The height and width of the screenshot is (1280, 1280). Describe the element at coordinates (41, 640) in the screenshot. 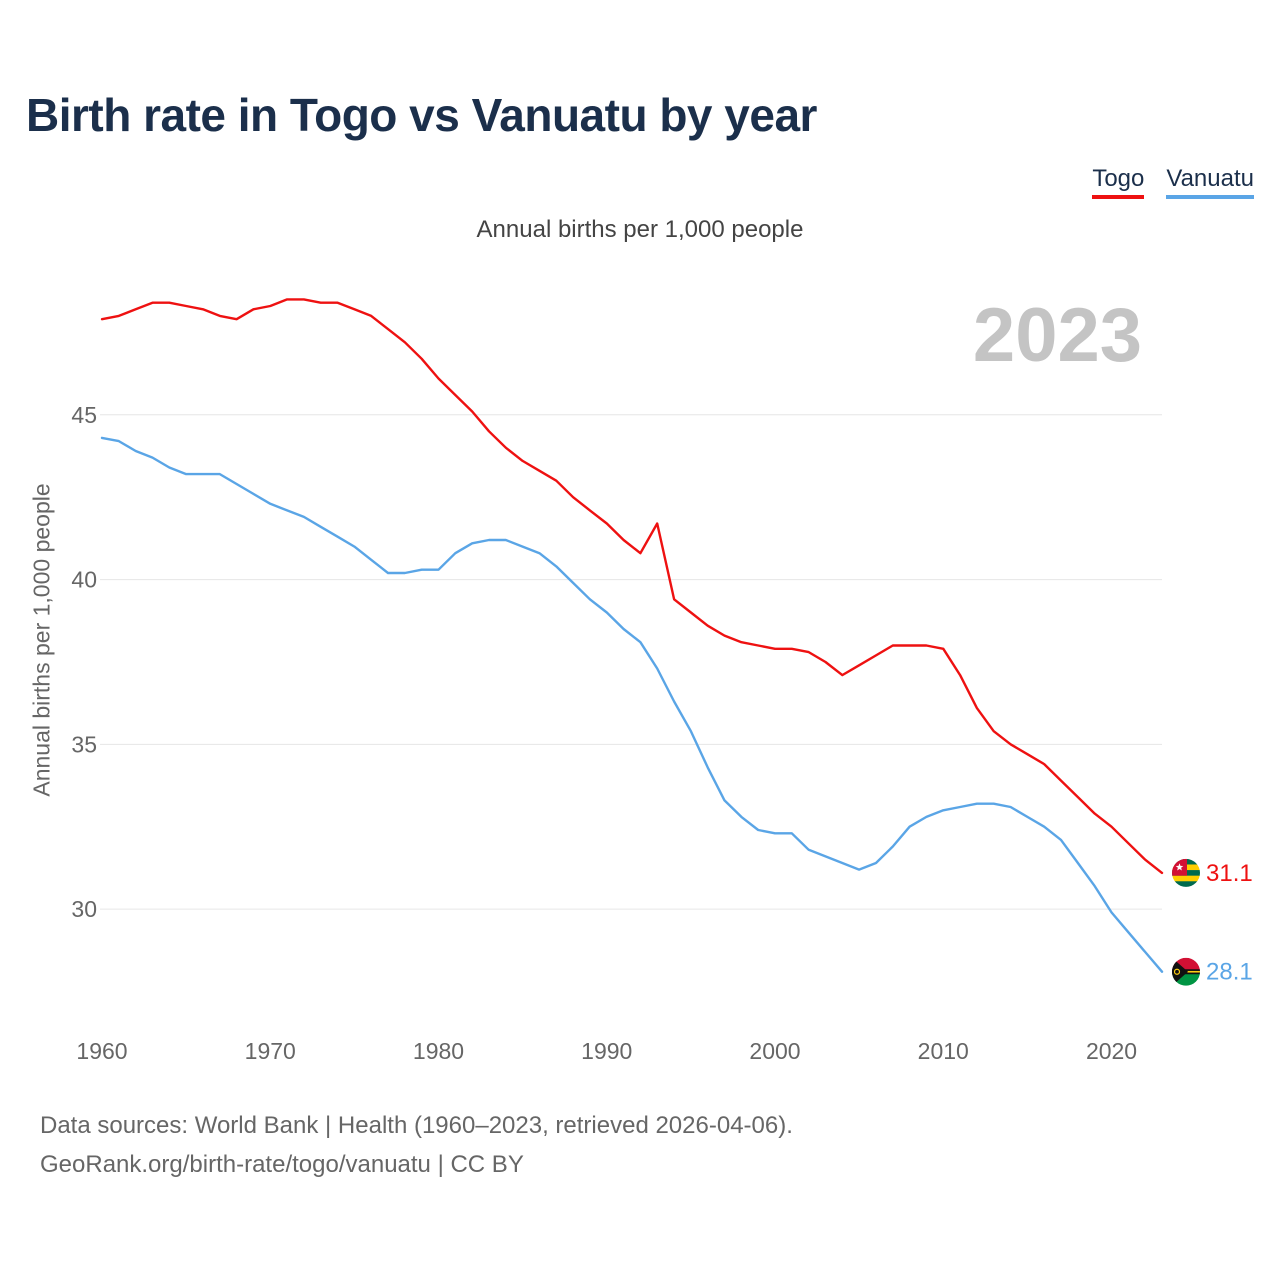

I see `y-axis-label: Annual births per 1,000 people` at that location.